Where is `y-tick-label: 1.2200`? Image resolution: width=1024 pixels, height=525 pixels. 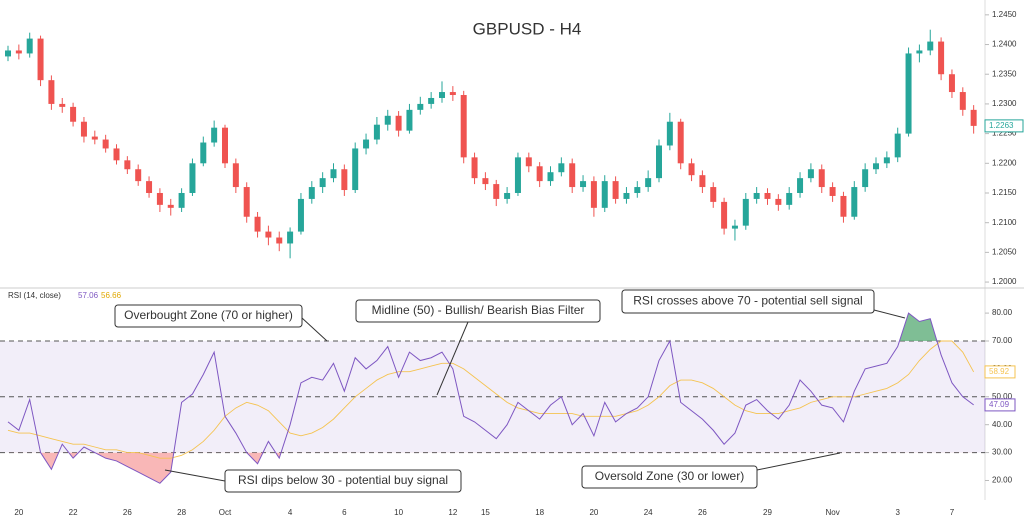 y-tick-label: 1.2200 is located at coordinates (1004, 162).